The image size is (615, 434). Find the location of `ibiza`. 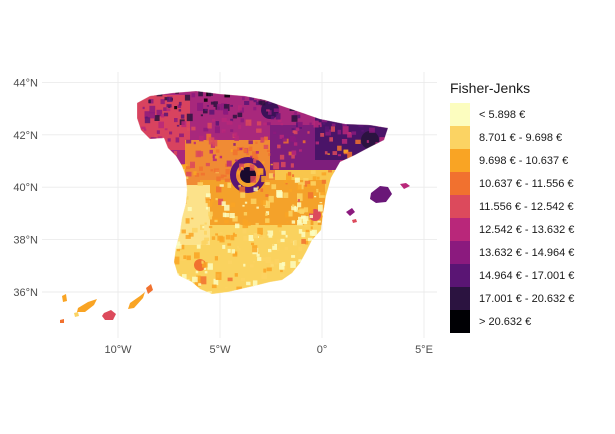

ibiza is located at coordinates (350, 212).